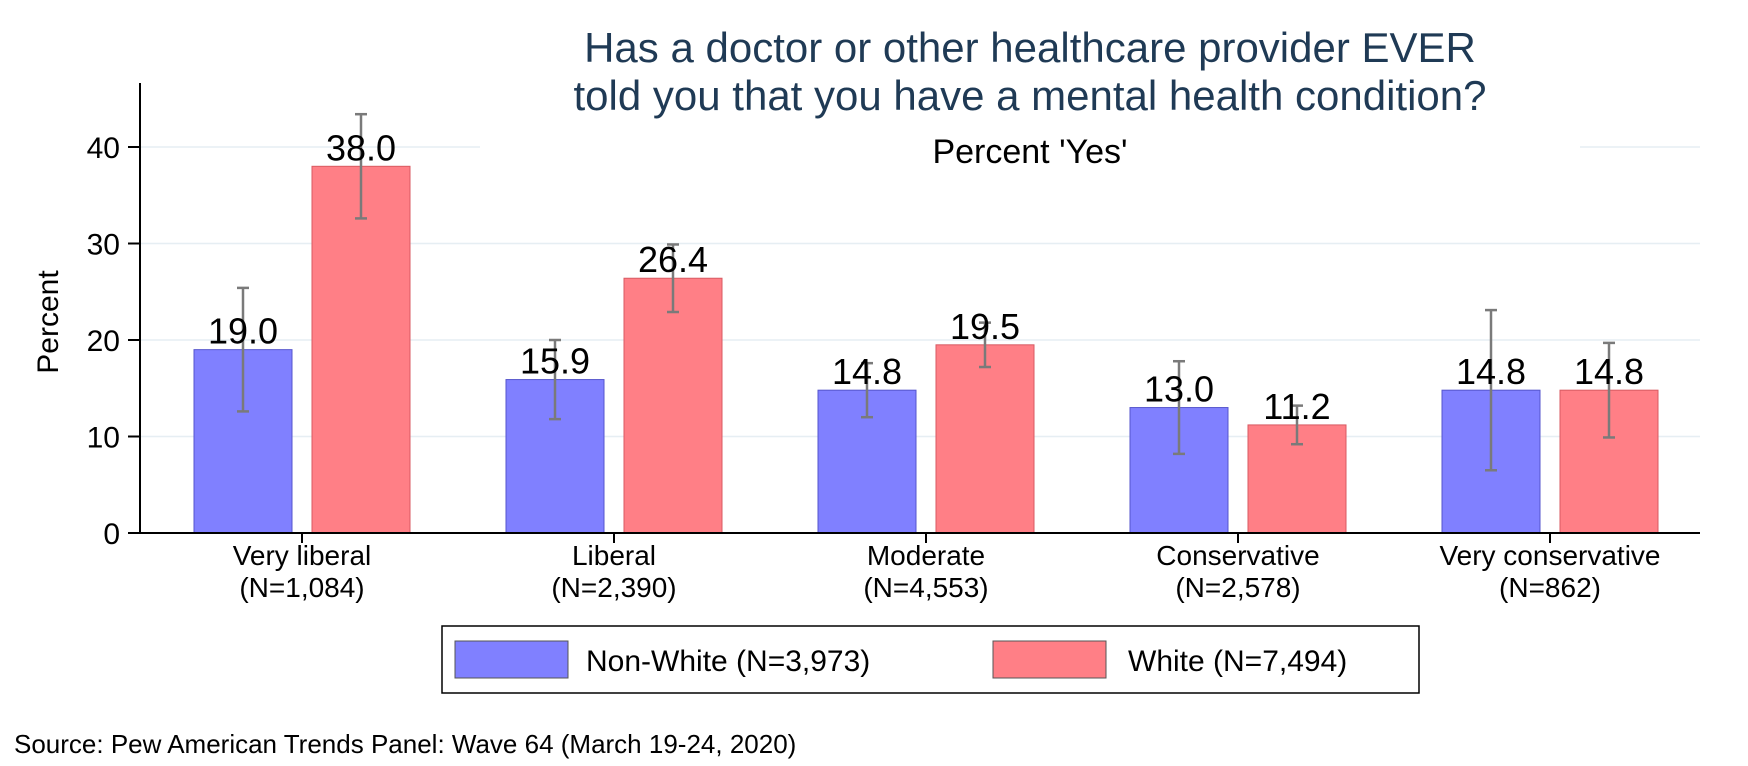 This screenshot has height=766, width=1748. What do you see at coordinates (243, 331) in the screenshot?
I see `data-label: 19.0` at bounding box center [243, 331].